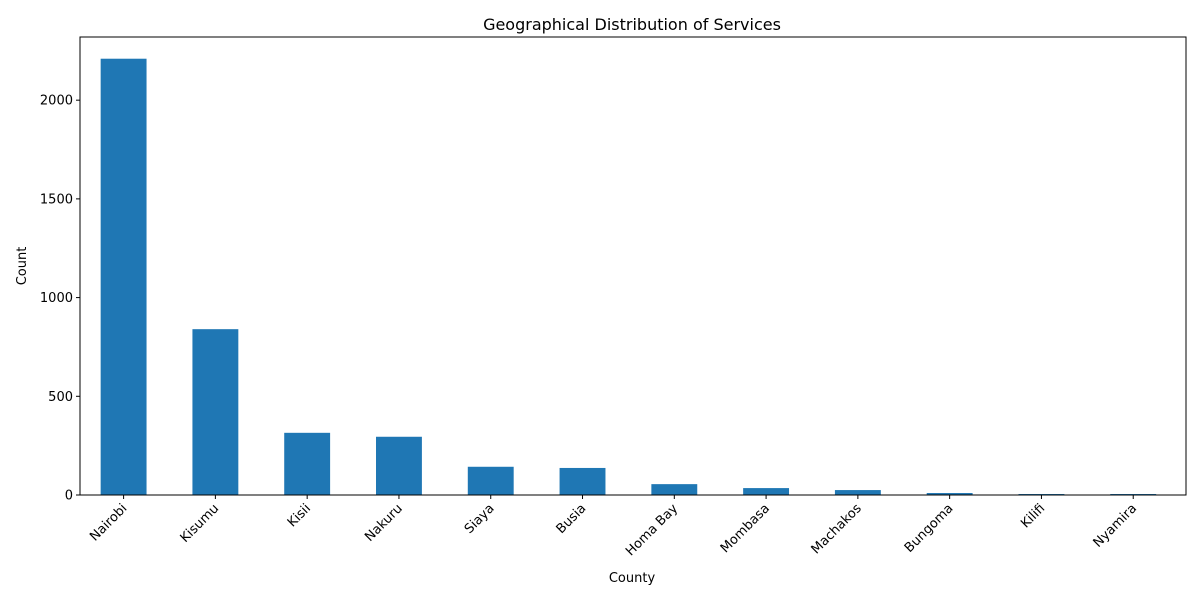 This screenshot has width=1200, height=600. I want to click on bar-siaya, so click(490, 480).